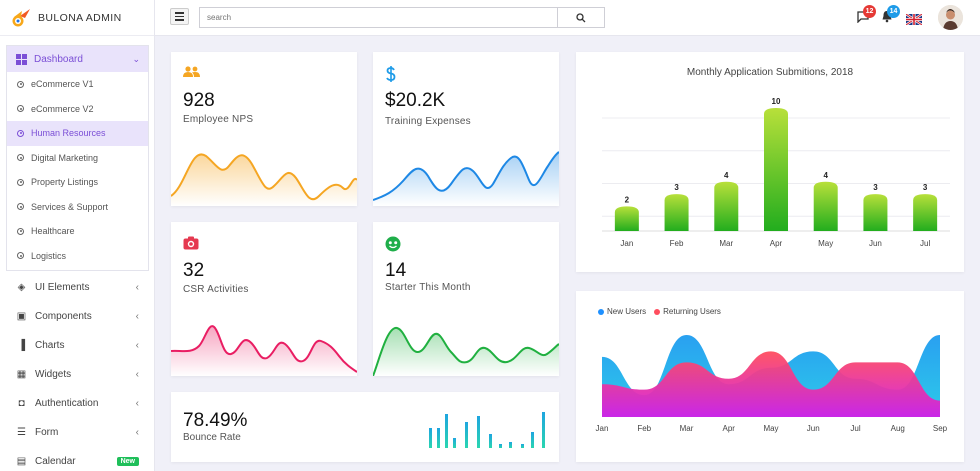  Describe the element at coordinates (692, 311) in the screenshot. I see `legend-label: Returning Users` at that location.